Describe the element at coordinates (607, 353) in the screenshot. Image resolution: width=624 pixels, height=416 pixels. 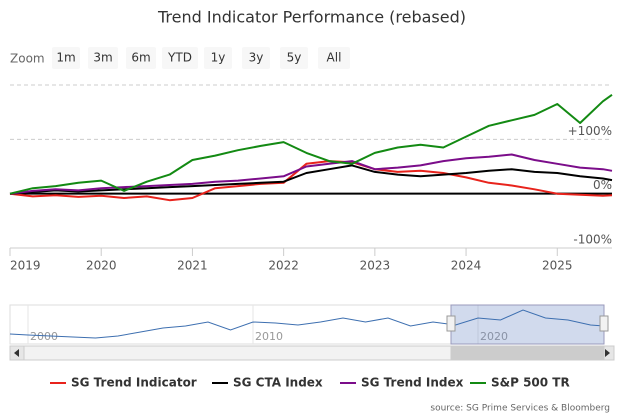
I see `scroll-right-arrow` at that location.